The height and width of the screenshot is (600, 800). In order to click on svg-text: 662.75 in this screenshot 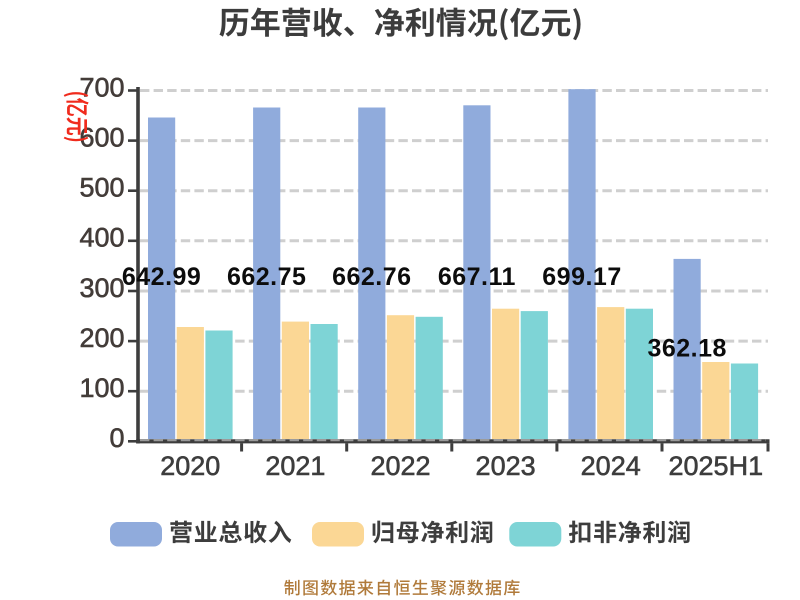, I will do `click(266, 277)`.